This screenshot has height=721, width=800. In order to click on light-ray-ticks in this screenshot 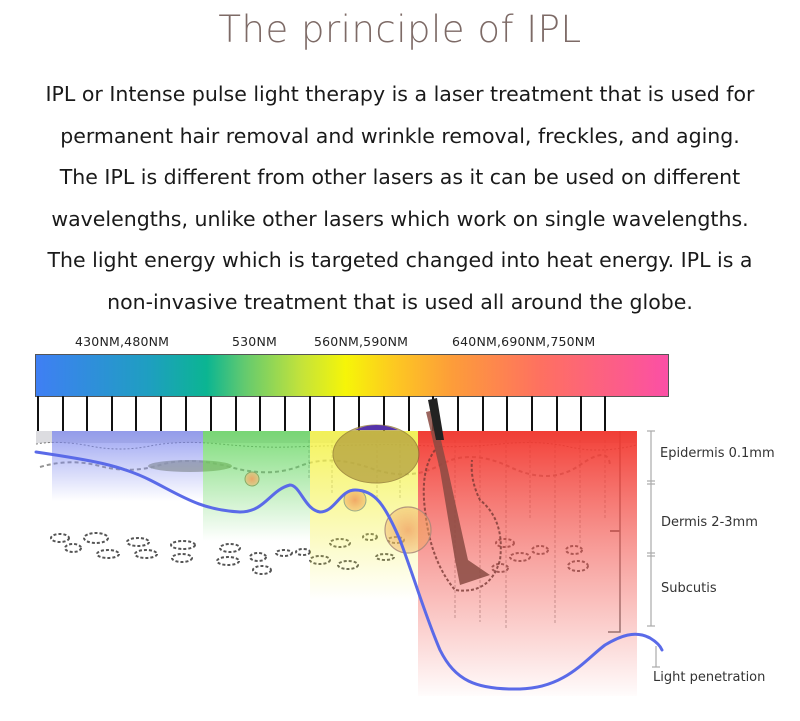, I will do `click(322, 413)`.